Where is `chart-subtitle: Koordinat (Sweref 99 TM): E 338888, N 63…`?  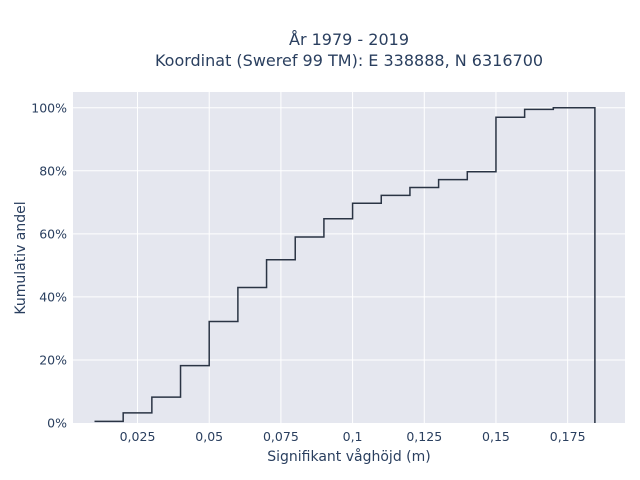
chart-subtitle: Koordinat (Sweref 99 TM): E 338888, N 63… is located at coordinates (349, 60).